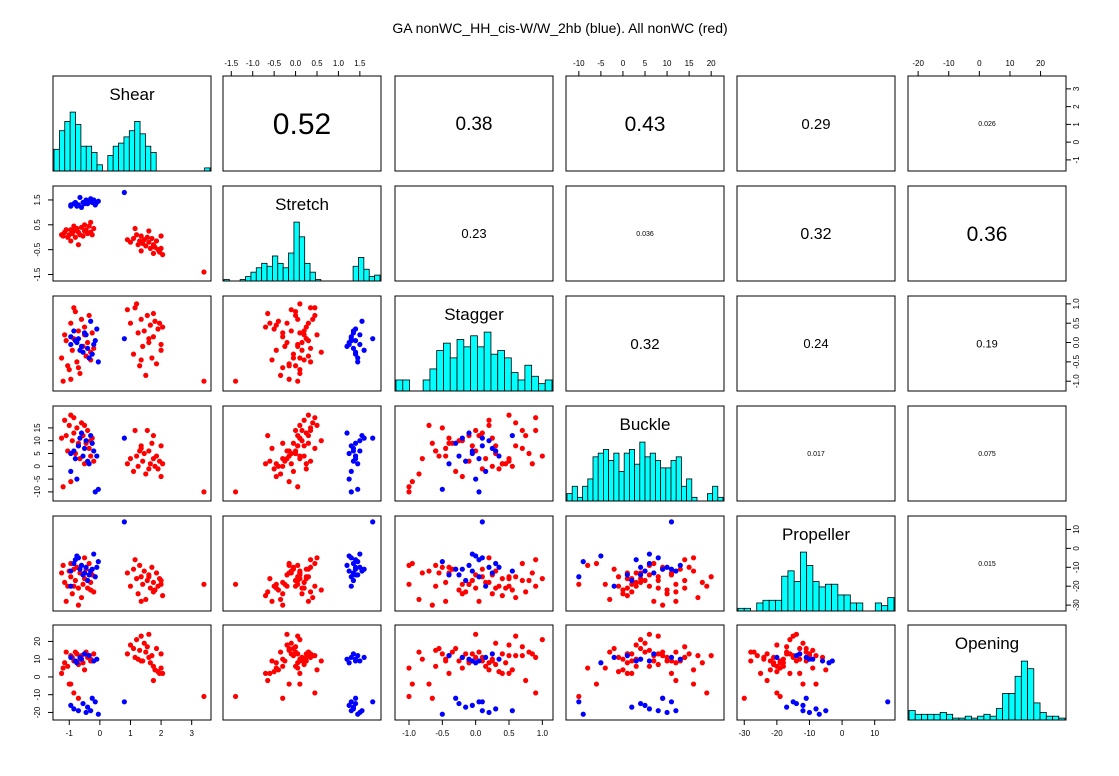 The height and width of the screenshot is (776, 1119). What do you see at coordinates (302, 204) in the screenshot?
I see `variable-label-stretch: Stretch` at bounding box center [302, 204].